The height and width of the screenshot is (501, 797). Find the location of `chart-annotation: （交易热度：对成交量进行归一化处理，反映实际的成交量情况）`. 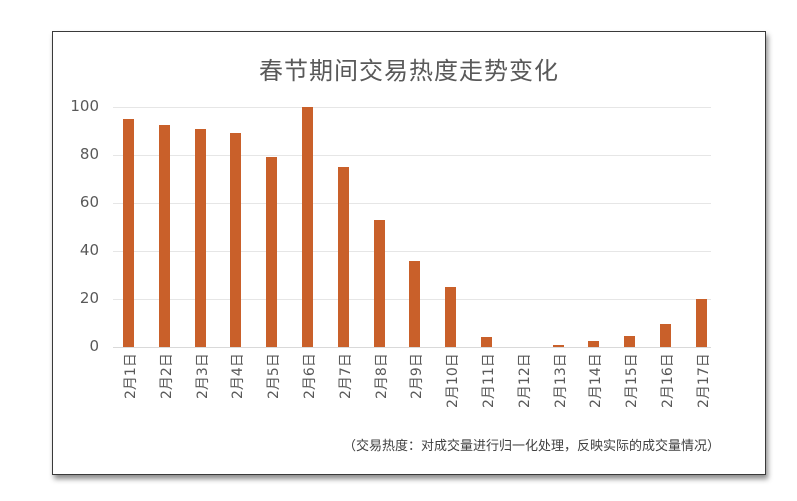

chart-annotation: （交易热度：对成交量进行归一化处理，反映实际的成交量情况） is located at coordinates (531, 446).